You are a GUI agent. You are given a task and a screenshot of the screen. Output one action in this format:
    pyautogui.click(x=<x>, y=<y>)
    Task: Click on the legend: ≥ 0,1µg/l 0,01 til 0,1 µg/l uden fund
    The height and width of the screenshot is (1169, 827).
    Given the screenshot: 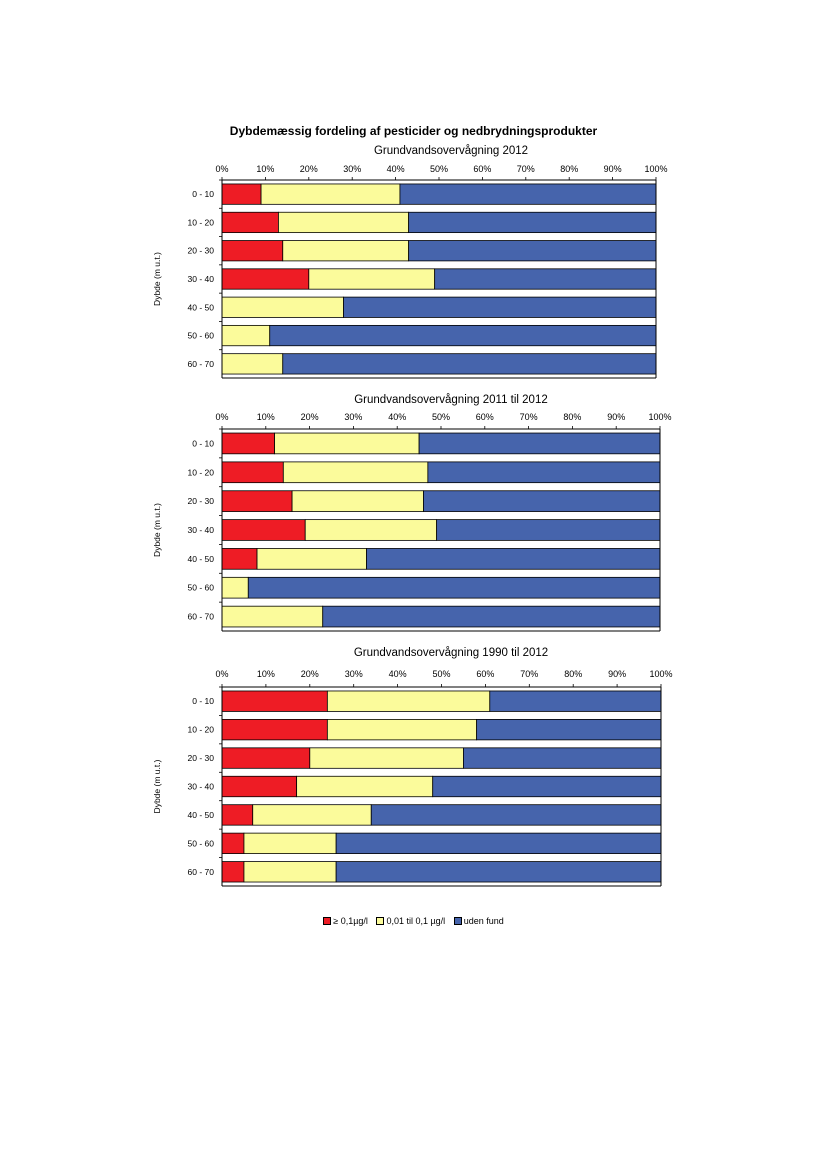 What is the action you would take?
    pyautogui.click(x=413, y=921)
    